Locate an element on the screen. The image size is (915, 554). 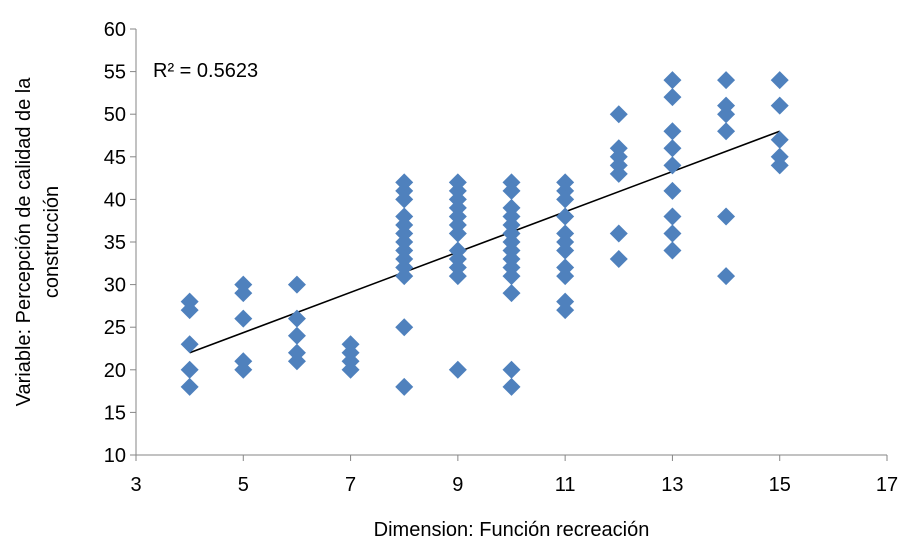
x-tick-label: 7 is located at coordinates (350, 485).